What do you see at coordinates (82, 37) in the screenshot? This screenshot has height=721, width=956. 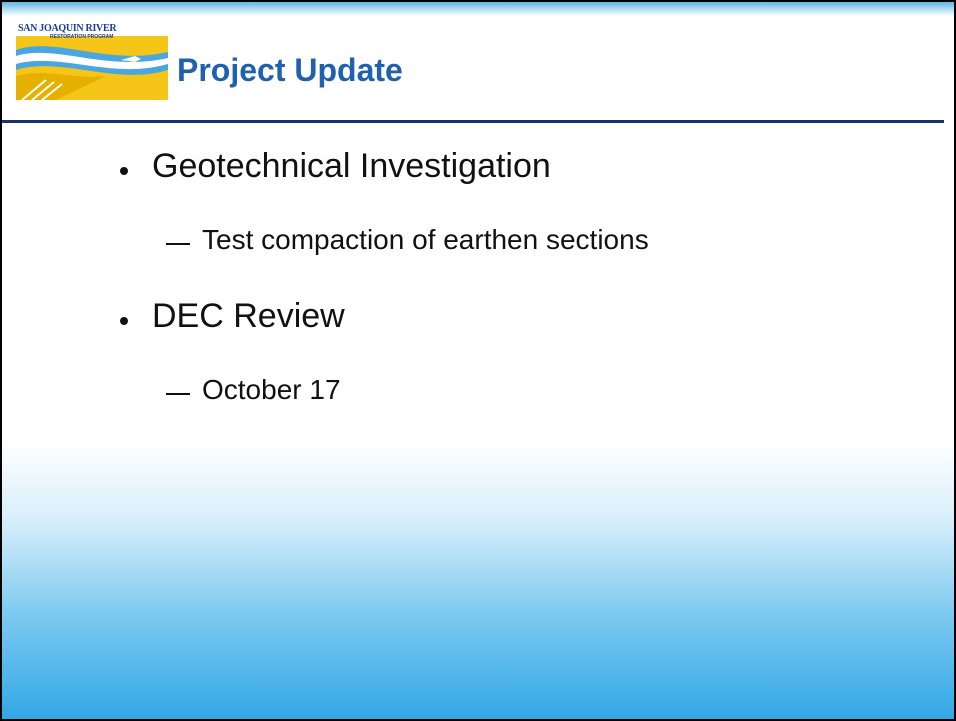 I see `logo-line2: RESTORATION PROGRAM` at bounding box center [82, 37].